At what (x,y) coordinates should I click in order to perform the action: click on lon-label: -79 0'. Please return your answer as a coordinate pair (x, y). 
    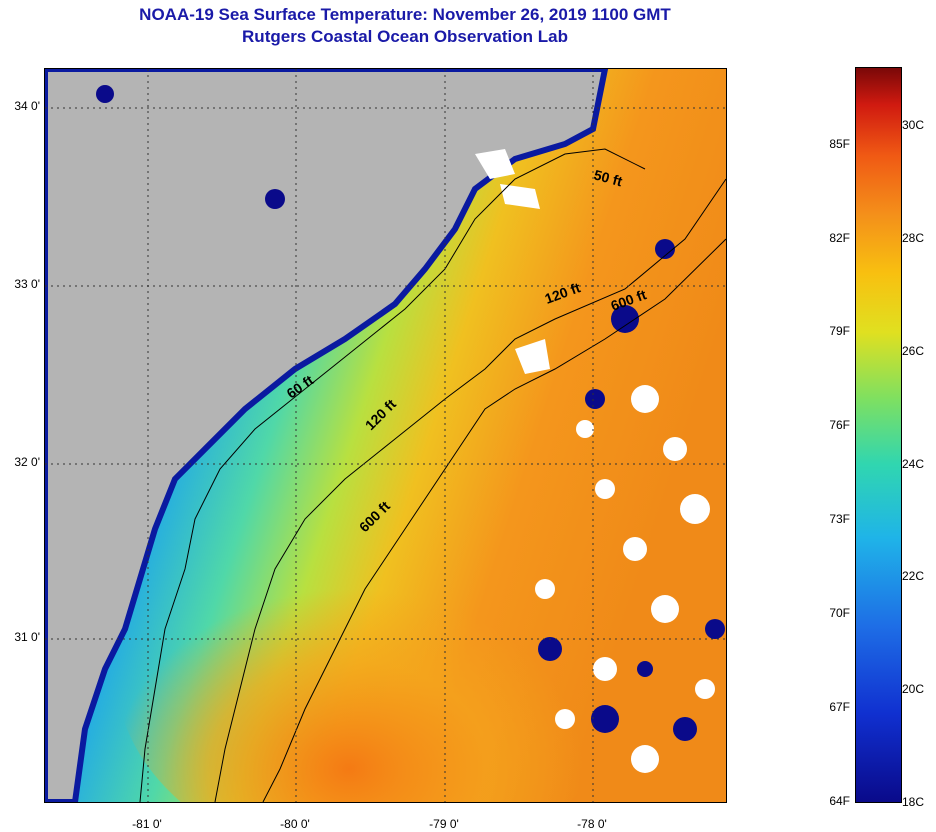
    Looking at the image, I should click on (444, 824).